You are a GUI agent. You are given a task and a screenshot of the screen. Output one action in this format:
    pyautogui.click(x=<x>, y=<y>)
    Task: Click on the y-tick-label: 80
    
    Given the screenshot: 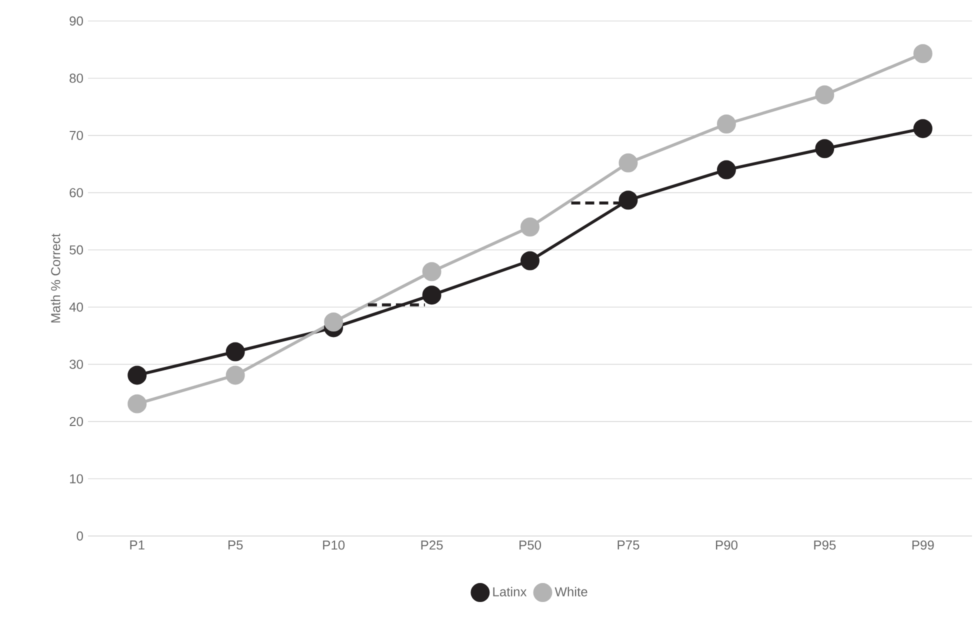 What is the action you would take?
    pyautogui.click(x=76, y=78)
    